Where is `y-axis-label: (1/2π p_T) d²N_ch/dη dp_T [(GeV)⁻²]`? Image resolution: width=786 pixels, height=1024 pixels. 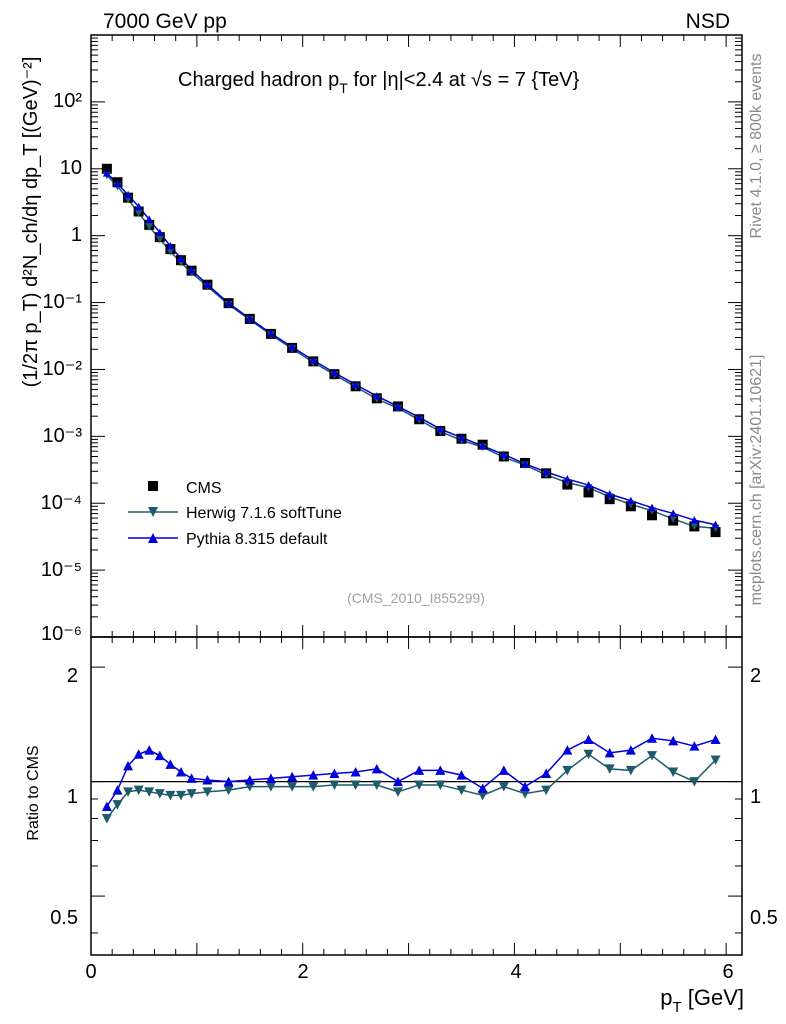 y-axis-label: (1/2π p_T) d²N_ch/dη dp_T [(GeV)⁻²] is located at coordinates (31, 222).